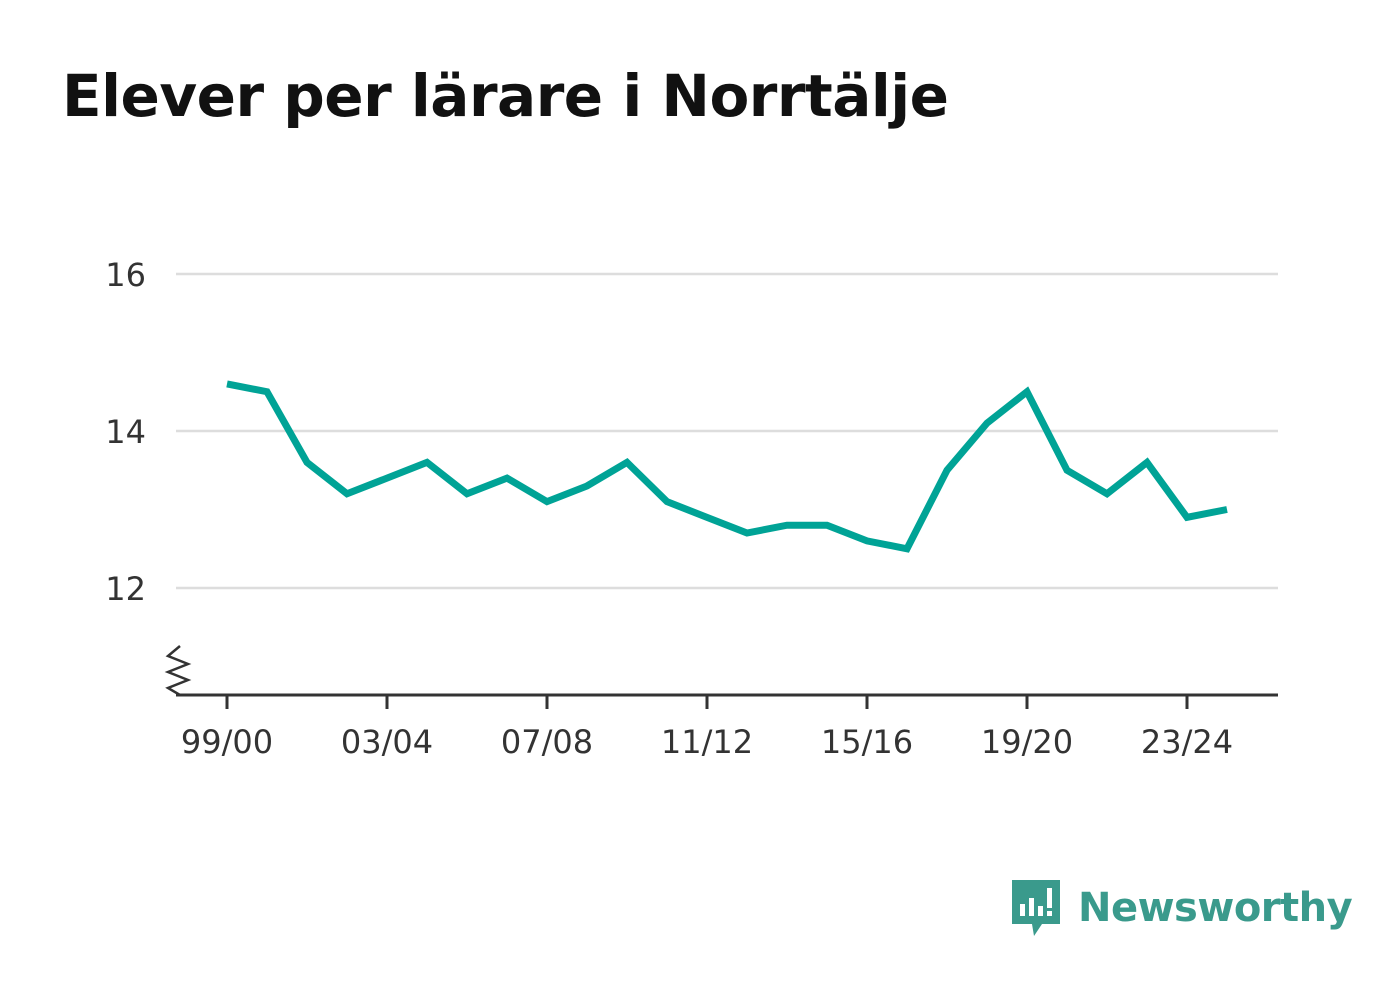 Image resolution: width=1382 pixels, height=999 pixels. Describe the element at coordinates (387, 742) in the screenshot. I see `x-tick-label-03/04: 03/04` at that location.